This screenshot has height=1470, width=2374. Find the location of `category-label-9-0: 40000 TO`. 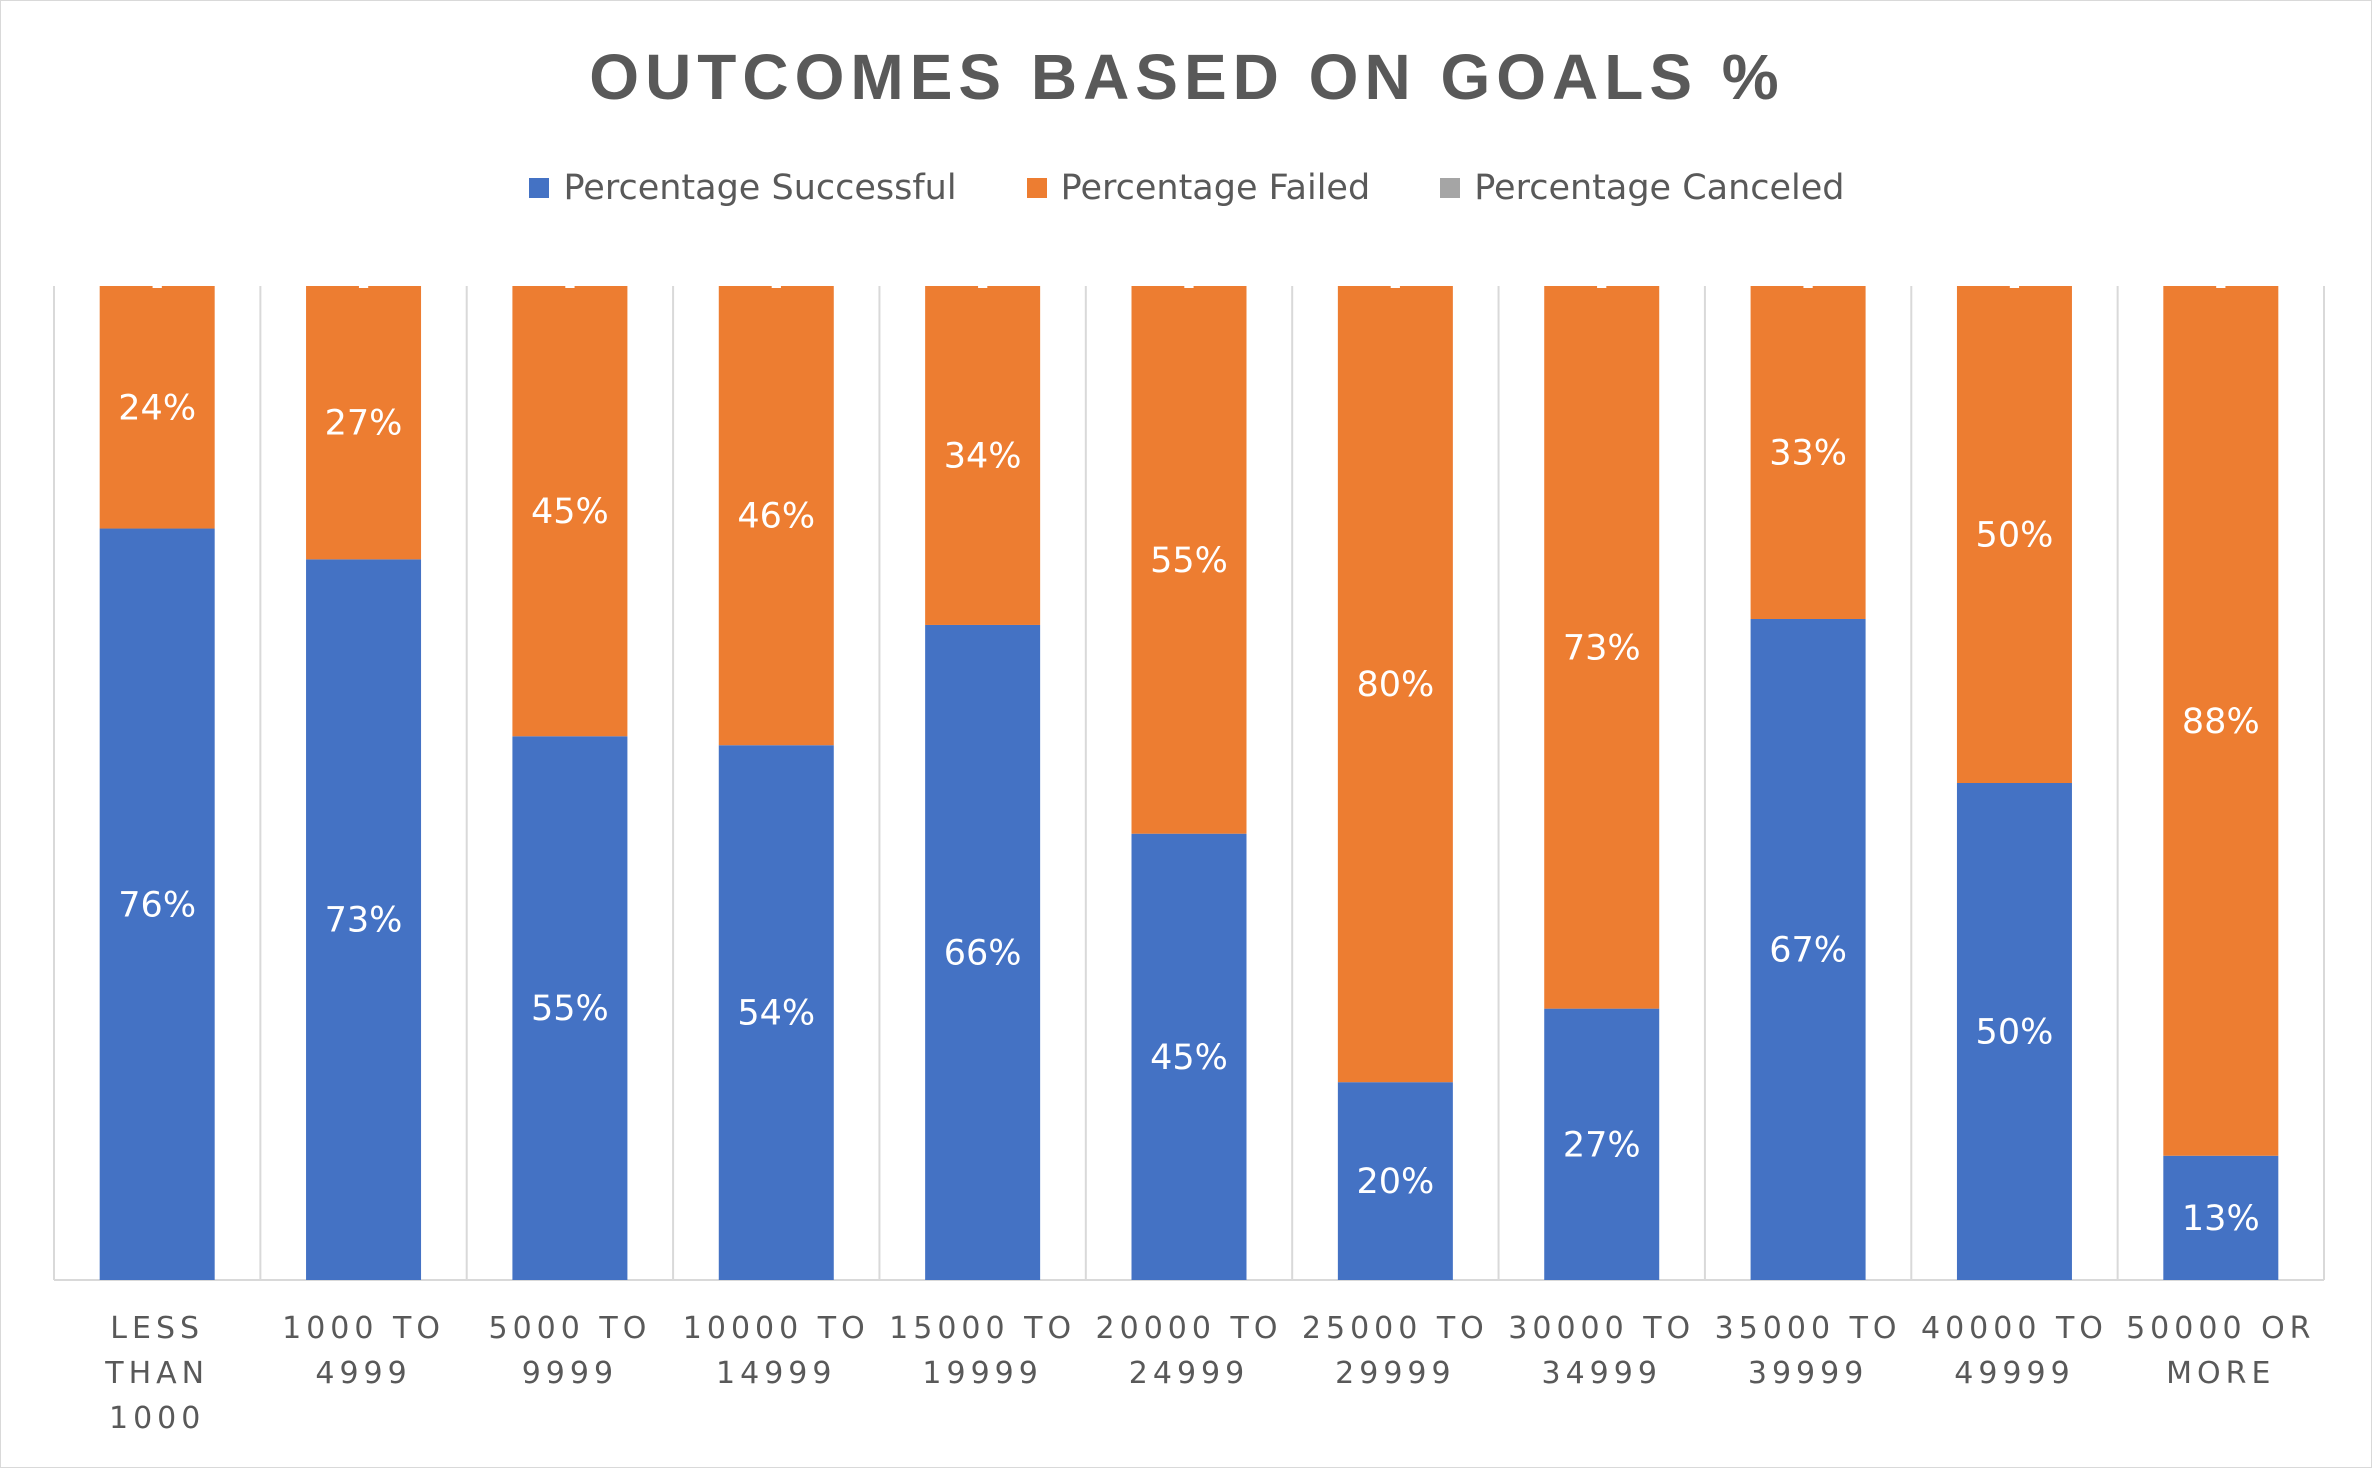

category-label-9-0: 40000 TO is located at coordinates (2014, 1328).